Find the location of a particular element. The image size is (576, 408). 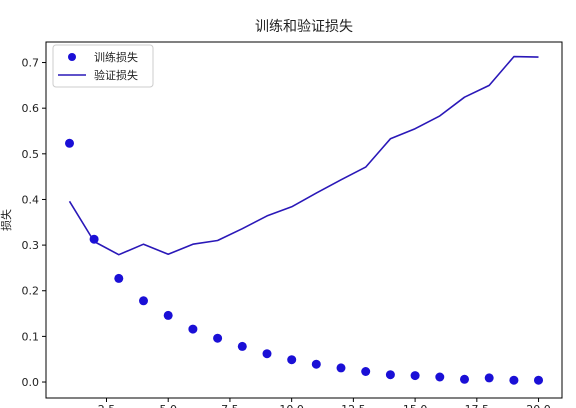

x-tick-label: 5.0 is located at coordinates (168, 405).